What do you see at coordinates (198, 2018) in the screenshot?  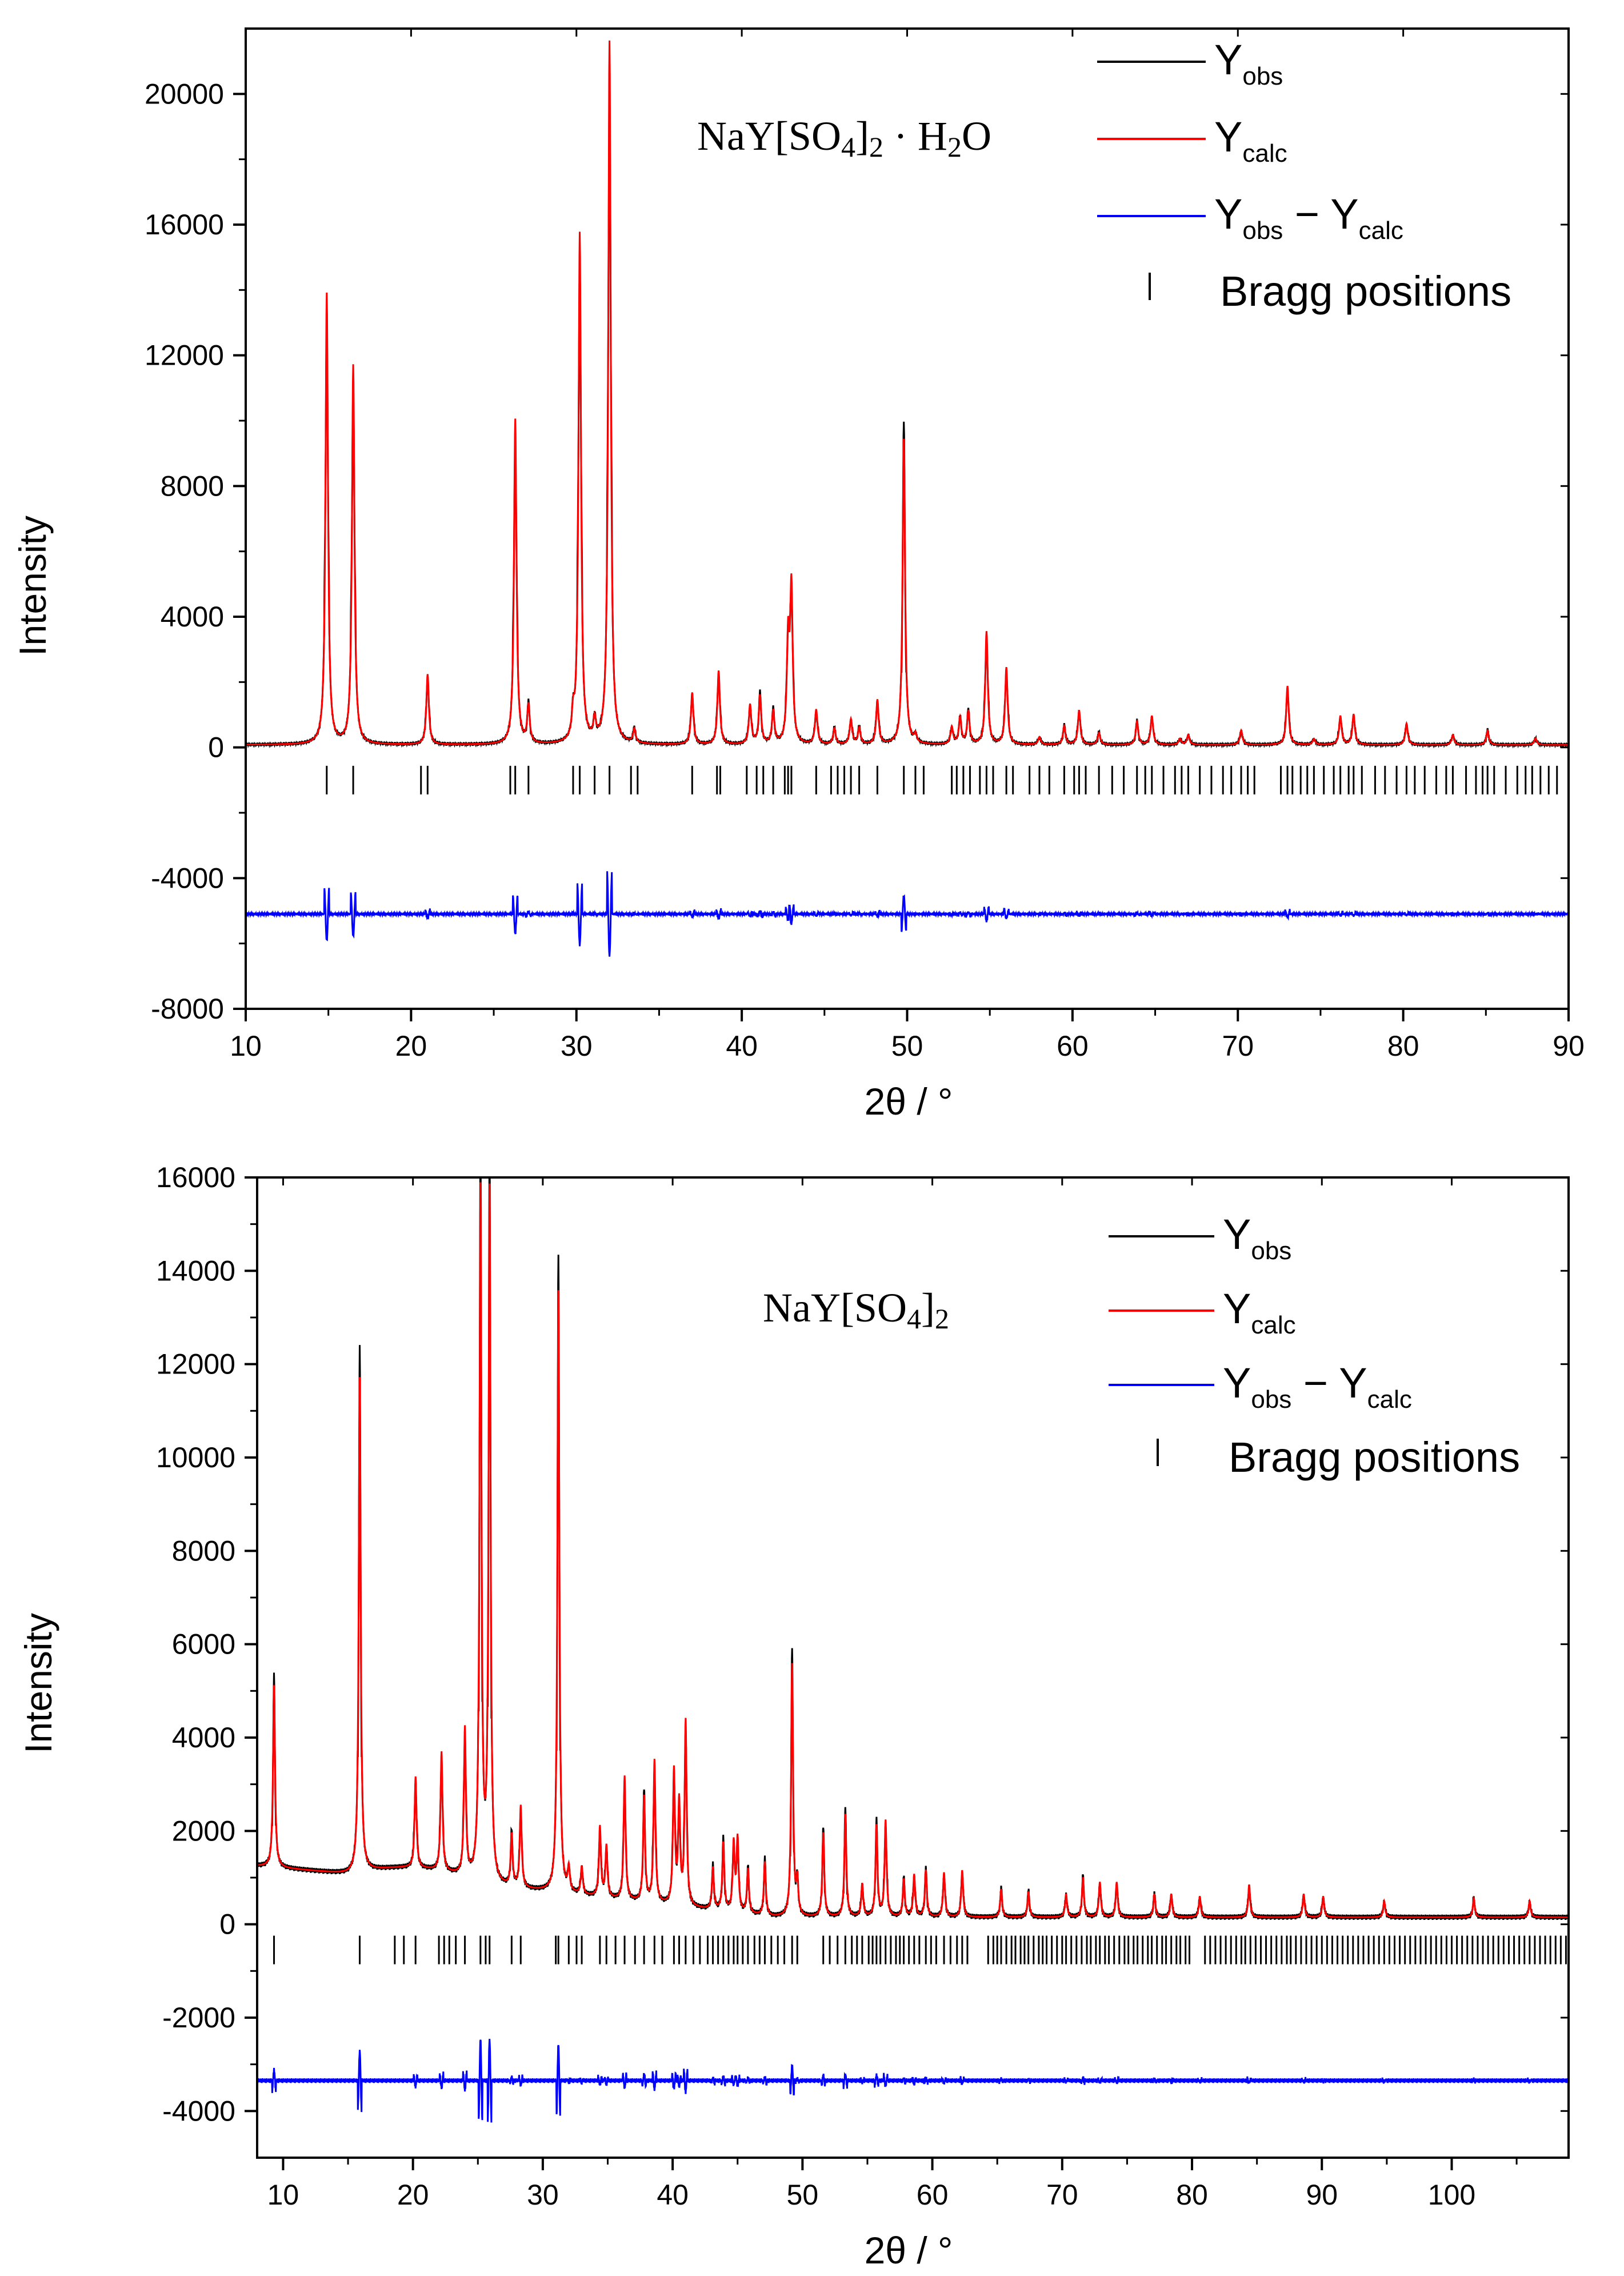 I see `y-tick-label: -2000` at bounding box center [198, 2018].